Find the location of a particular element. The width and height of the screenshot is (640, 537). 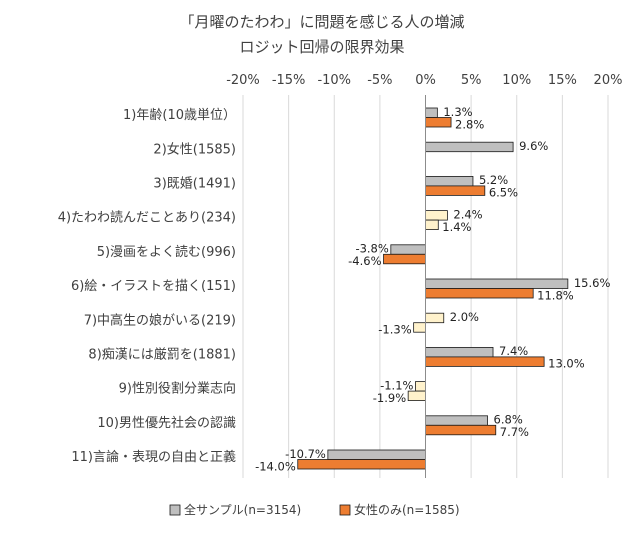

data-label-all-sample: 2.4% is located at coordinates (467, 214).